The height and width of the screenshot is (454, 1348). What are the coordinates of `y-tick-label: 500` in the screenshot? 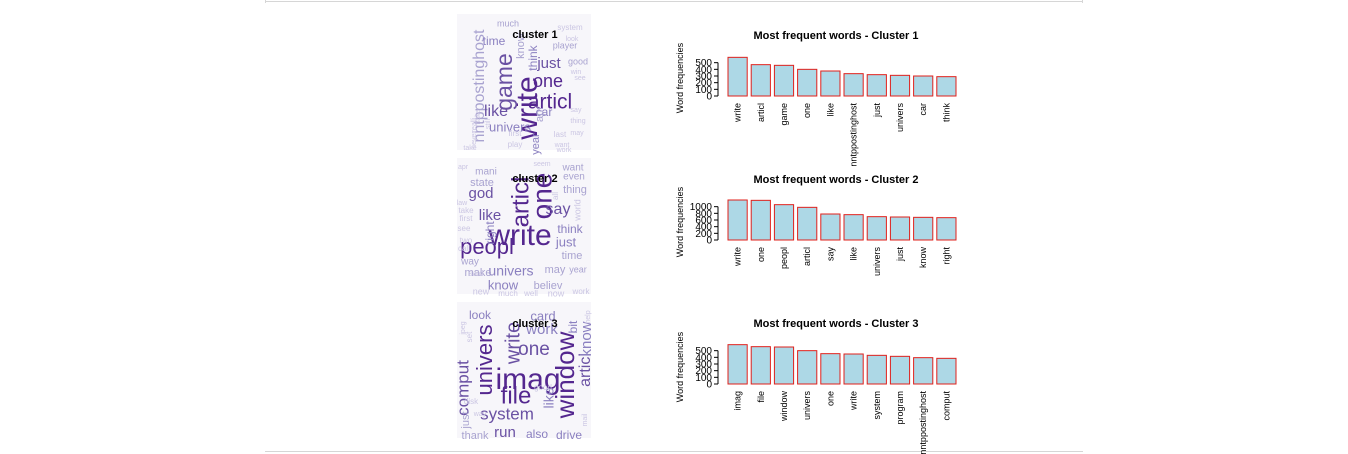 It's located at (703, 351).